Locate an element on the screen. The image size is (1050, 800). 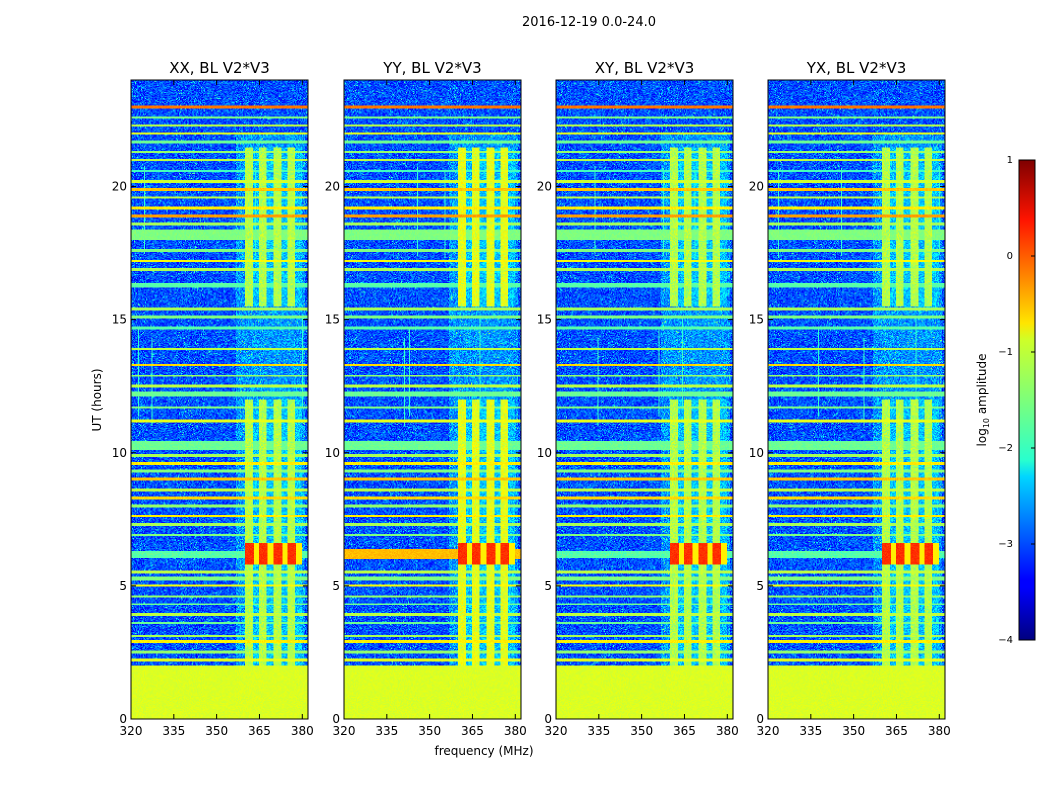
colorbar-tick-label: −1 is located at coordinates (1005, 352).